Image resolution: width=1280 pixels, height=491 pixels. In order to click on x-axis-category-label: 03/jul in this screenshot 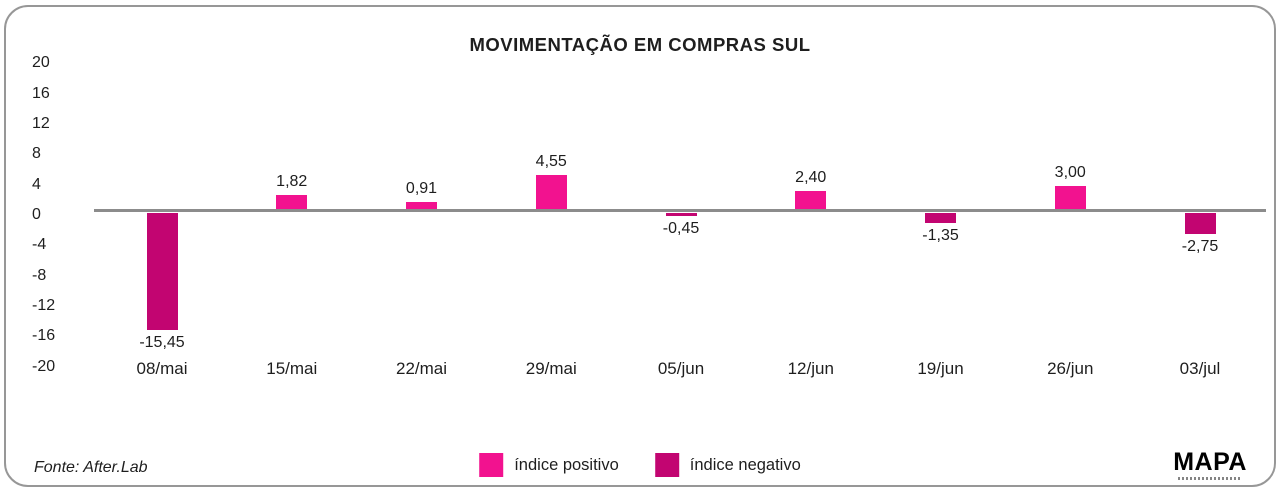, I will do `click(1200, 368)`.